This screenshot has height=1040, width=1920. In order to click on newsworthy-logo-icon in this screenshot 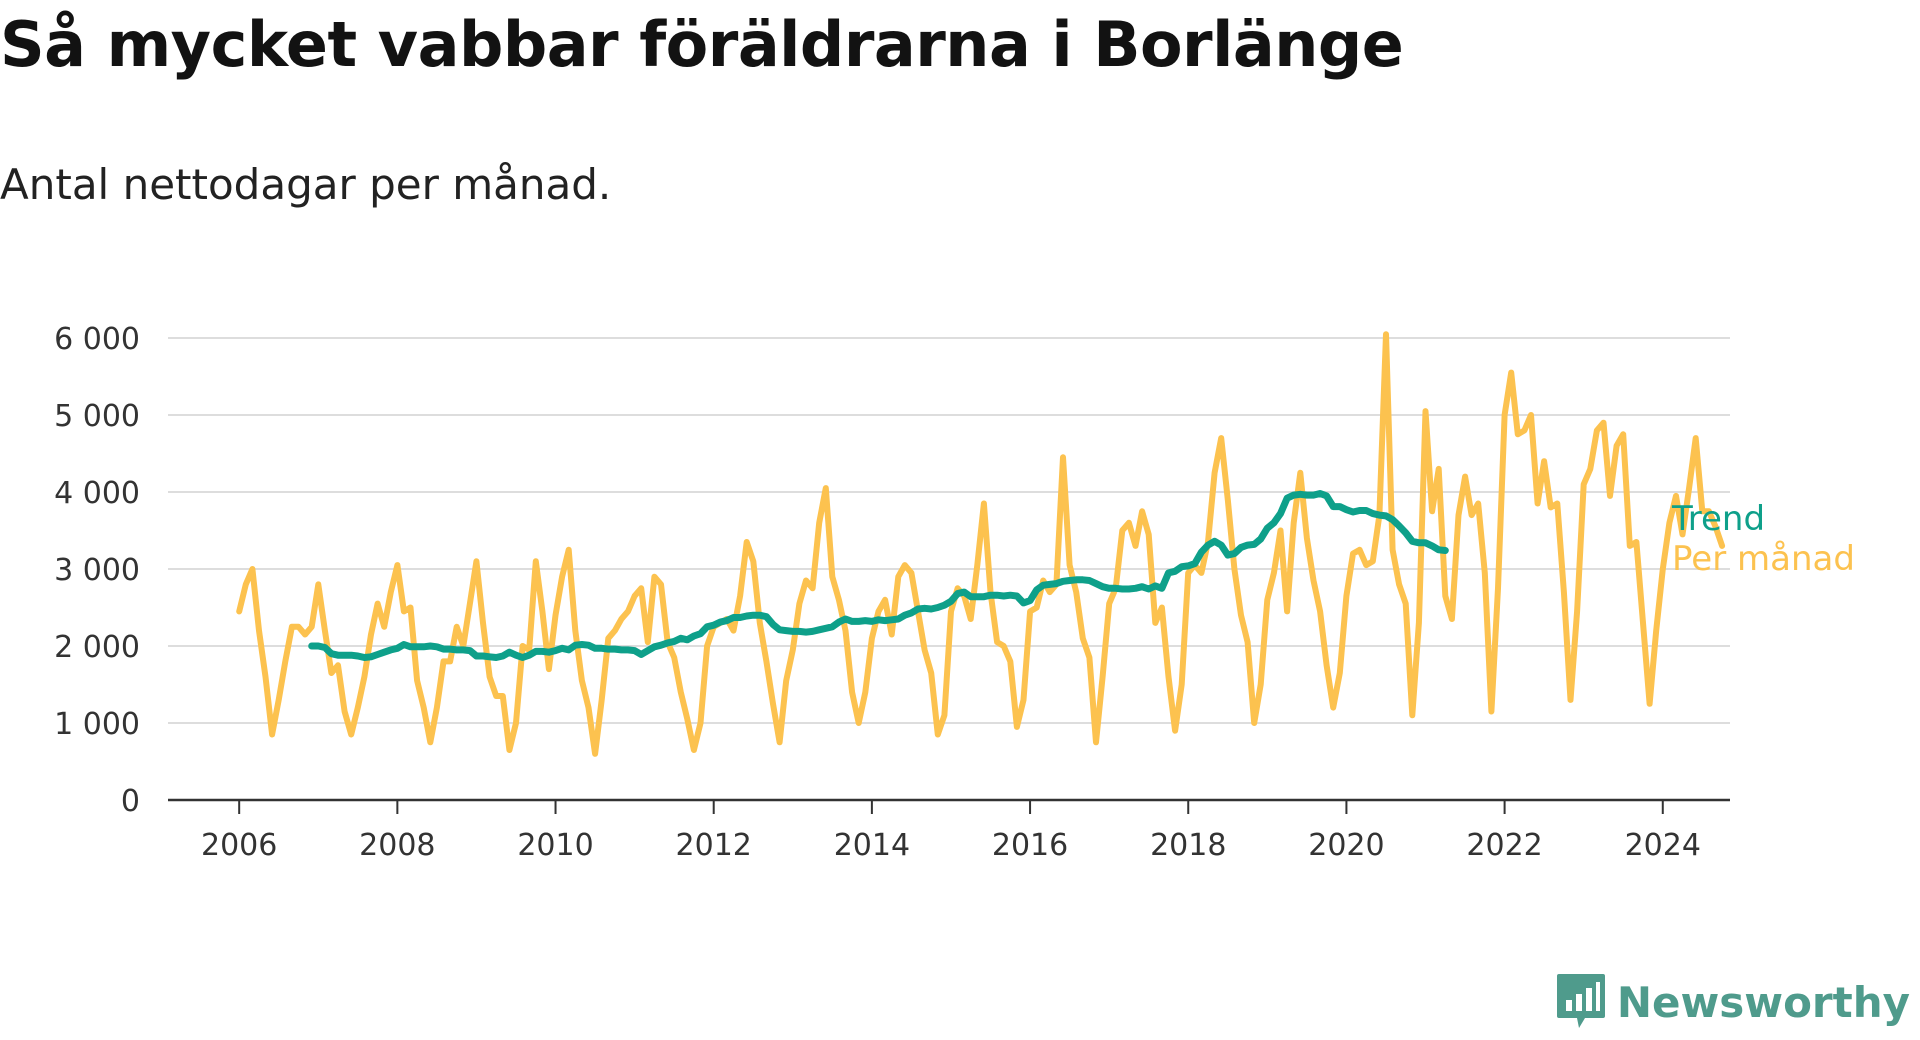, I will do `click(1580, 1001)`.